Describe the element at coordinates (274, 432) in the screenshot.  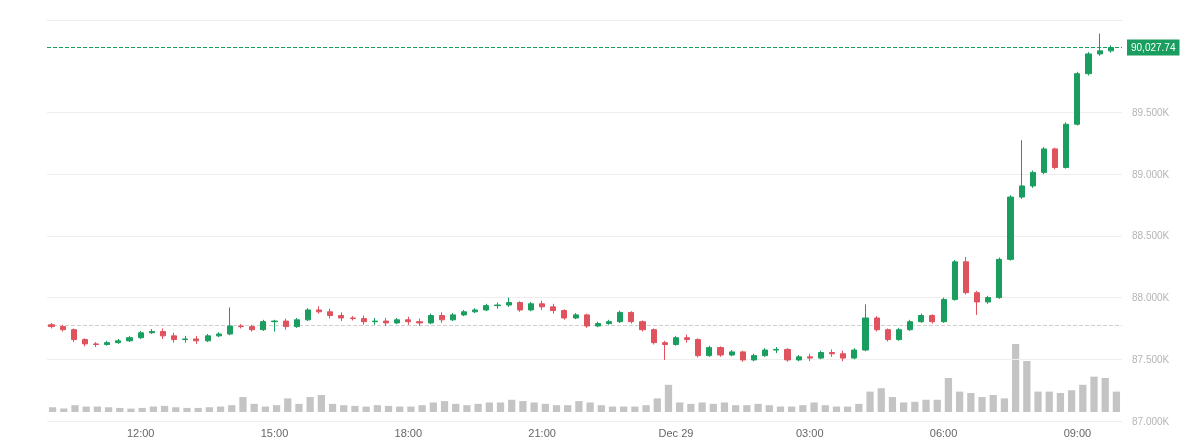
I see `x-tick-label: 15:00` at that location.